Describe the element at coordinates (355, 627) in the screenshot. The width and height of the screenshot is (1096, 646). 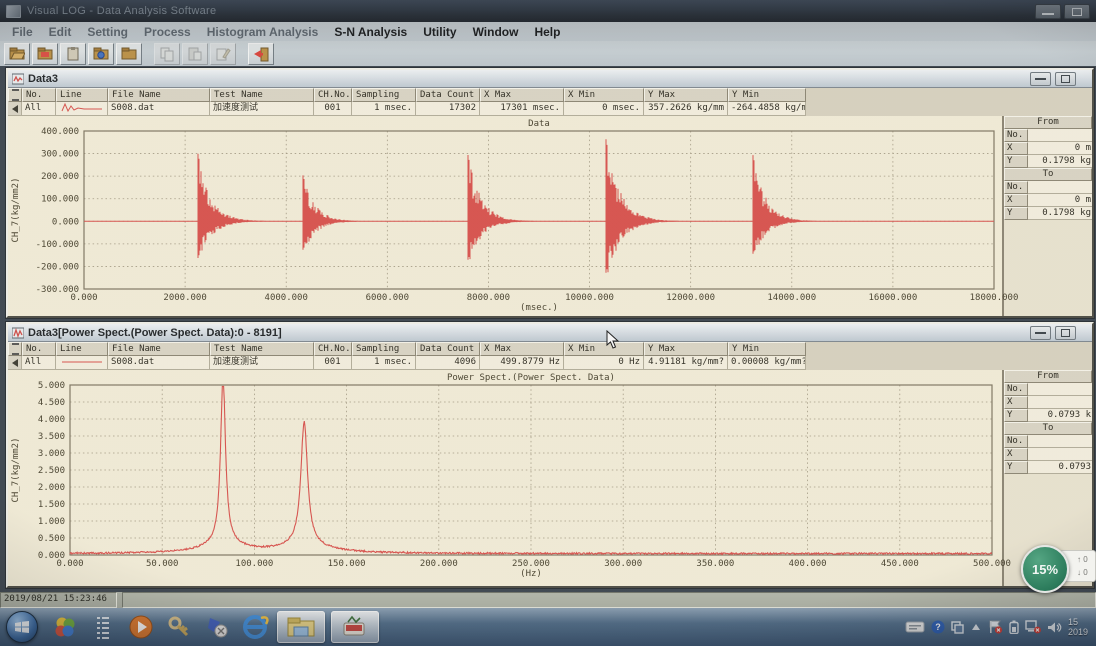
I see `taskbar-analysis-app-button` at that location.